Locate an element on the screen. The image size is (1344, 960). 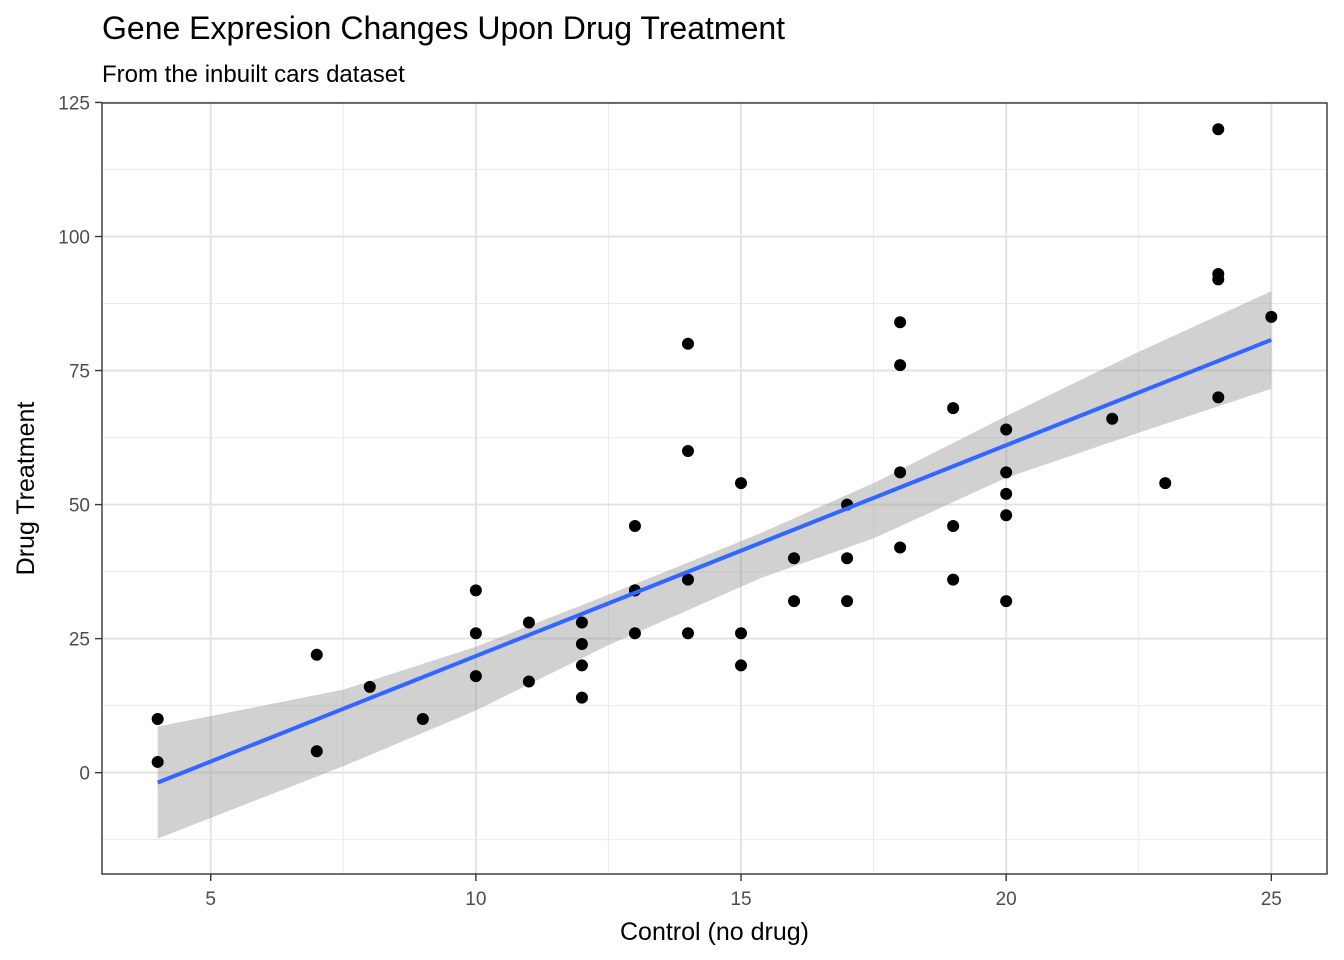
x-tick-label: 20 is located at coordinates (1006, 899).